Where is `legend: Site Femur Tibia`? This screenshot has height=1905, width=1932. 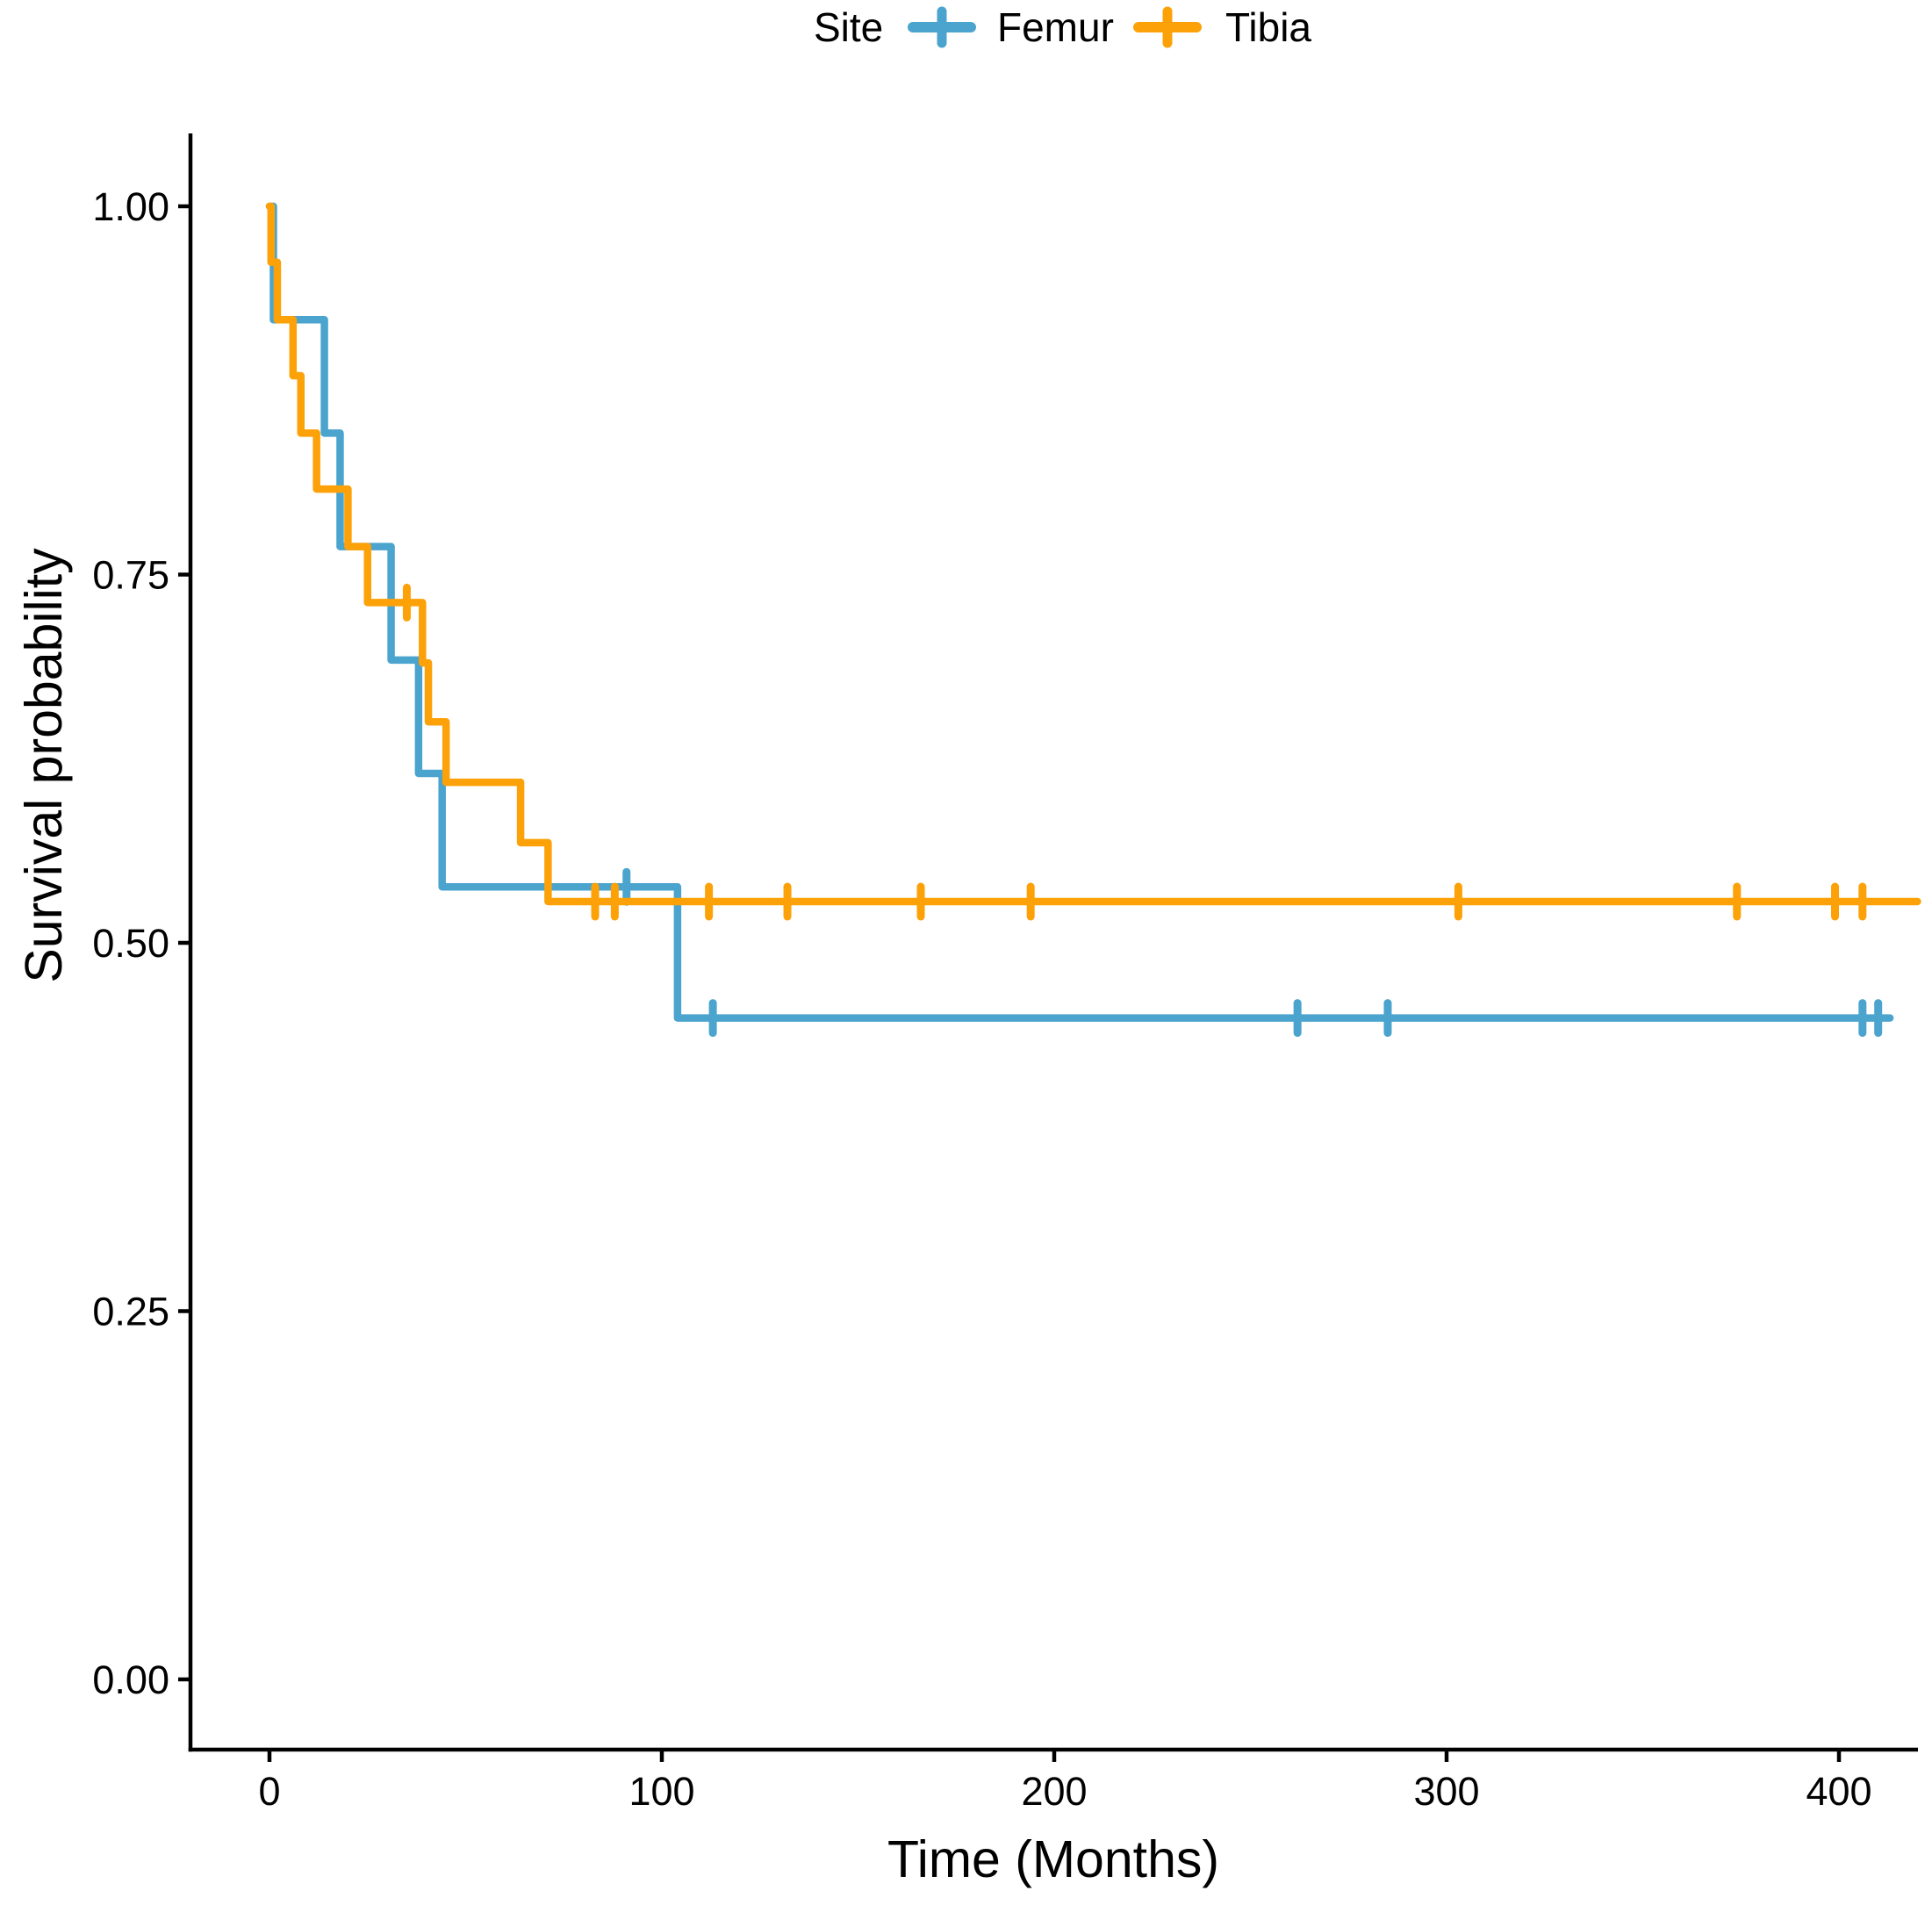 legend: Site Femur Tibia is located at coordinates (1062, 27).